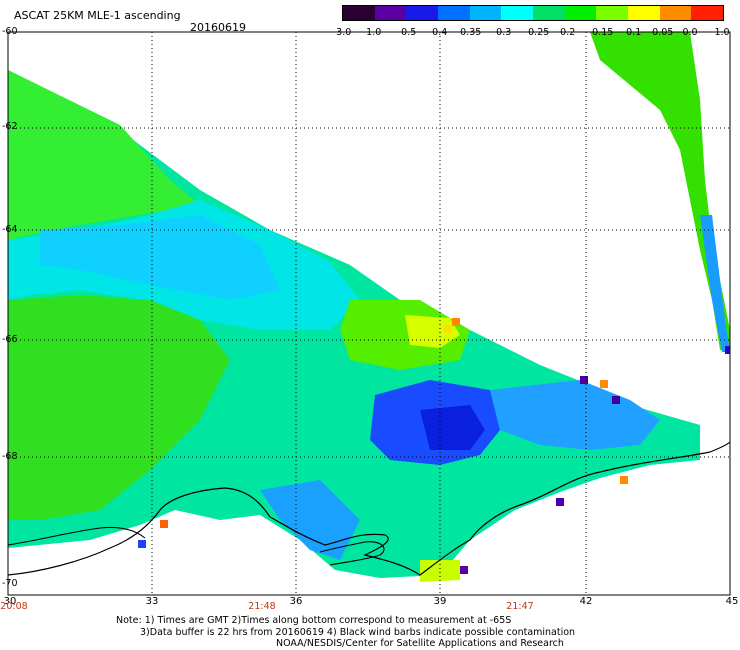  Describe the element at coordinates (520, 606) in the screenshot. I see `time-label: 21:47` at that location.